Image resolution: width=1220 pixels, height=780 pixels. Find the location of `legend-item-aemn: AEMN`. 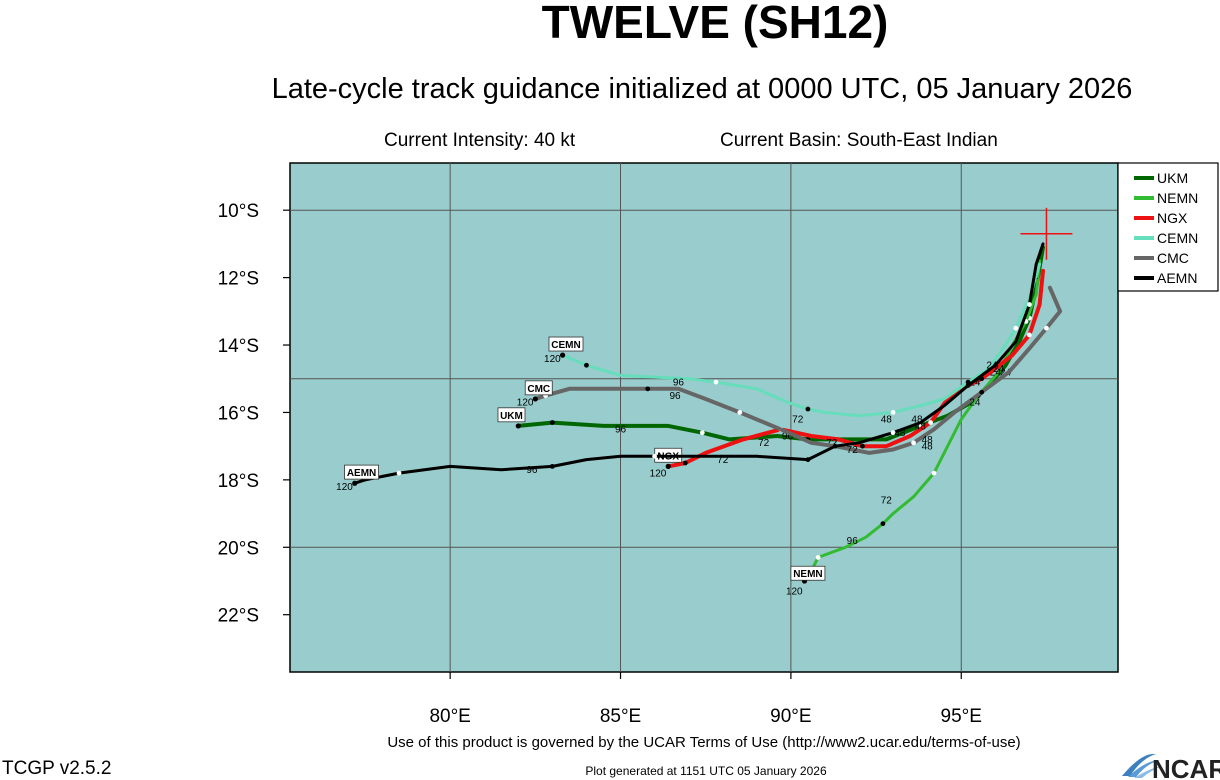

legend-item-aemn: AEMN is located at coordinates (1165, 278).